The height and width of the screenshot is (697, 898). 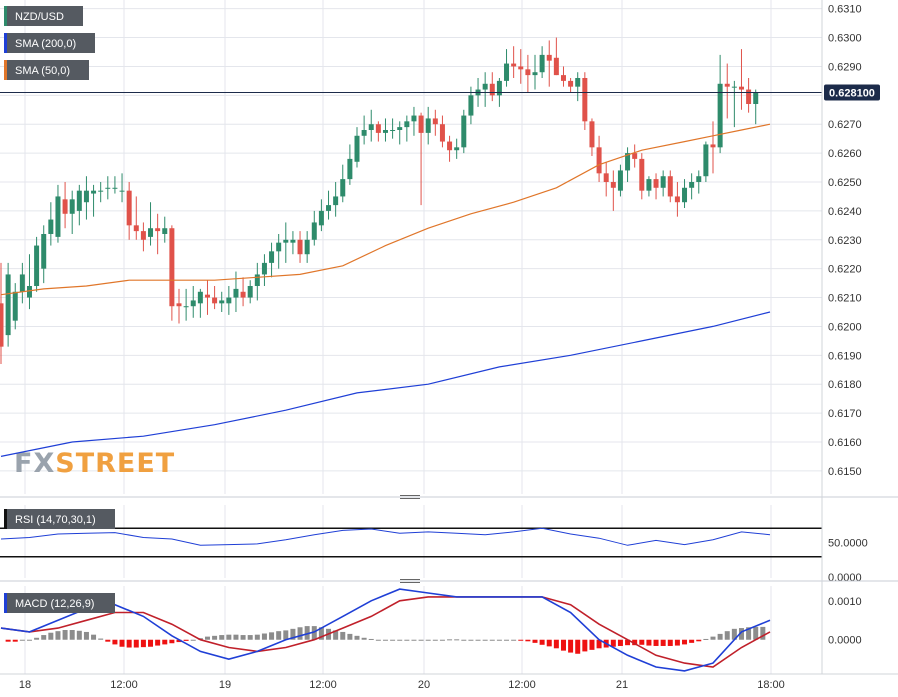 What do you see at coordinates (59, 603) in the screenshot?
I see `legend-macd-box` at bounding box center [59, 603].